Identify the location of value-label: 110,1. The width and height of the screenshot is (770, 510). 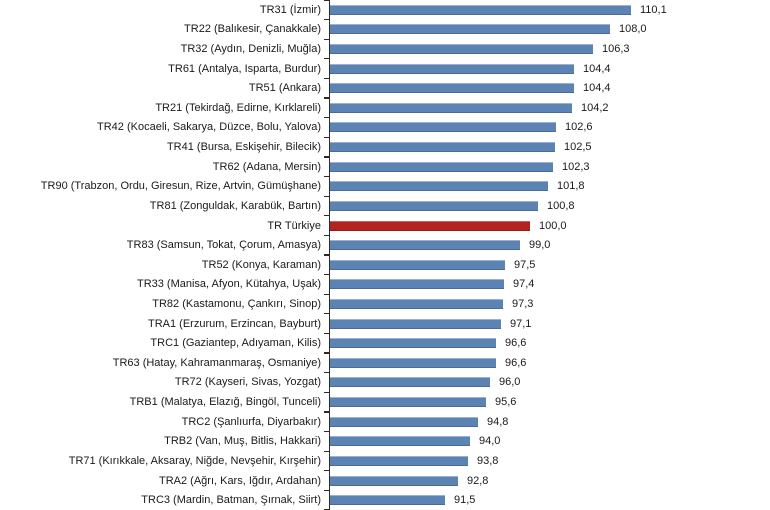
(653, 9).